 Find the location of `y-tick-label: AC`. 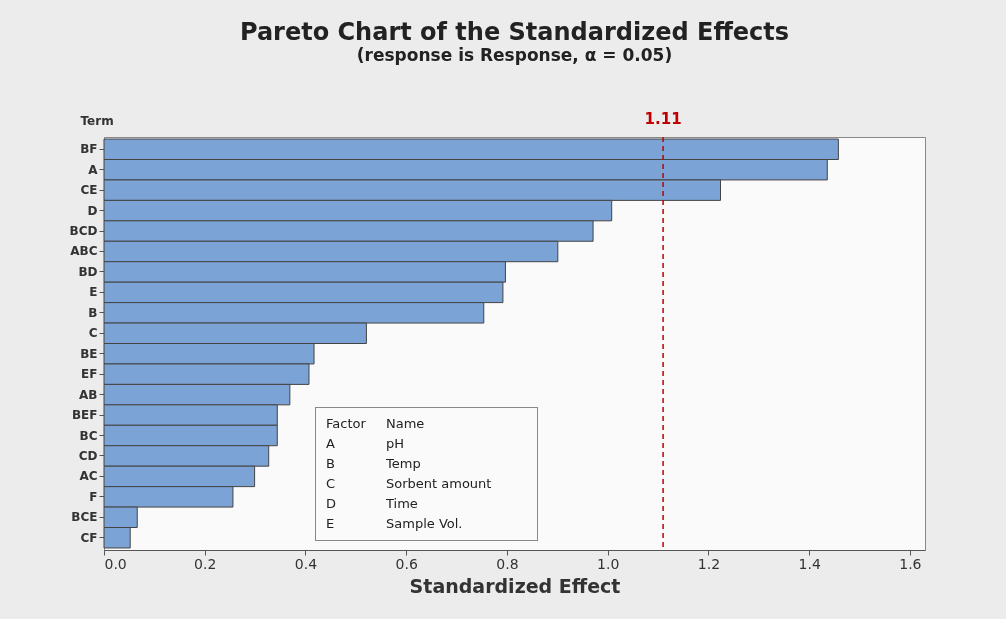

y-tick-label: AC is located at coordinates (88, 476).